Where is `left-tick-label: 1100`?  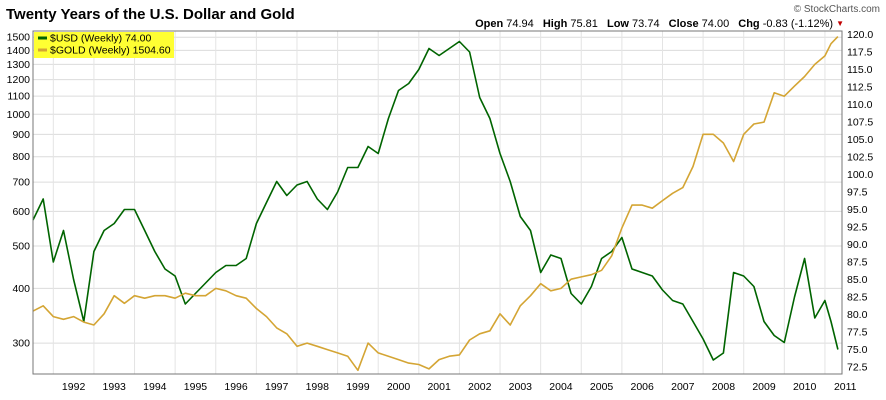
left-tick-label: 1100 is located at coordinates (18, 97).